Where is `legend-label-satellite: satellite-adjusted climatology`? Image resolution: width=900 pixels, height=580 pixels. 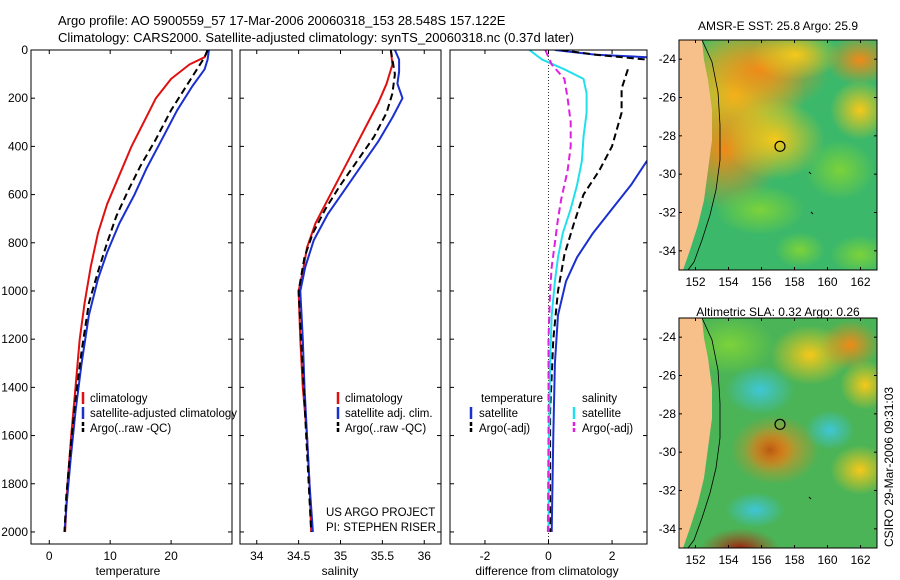
legend-label-satellite: satellite-adjusted climatology is located at coordinates (163, 414).